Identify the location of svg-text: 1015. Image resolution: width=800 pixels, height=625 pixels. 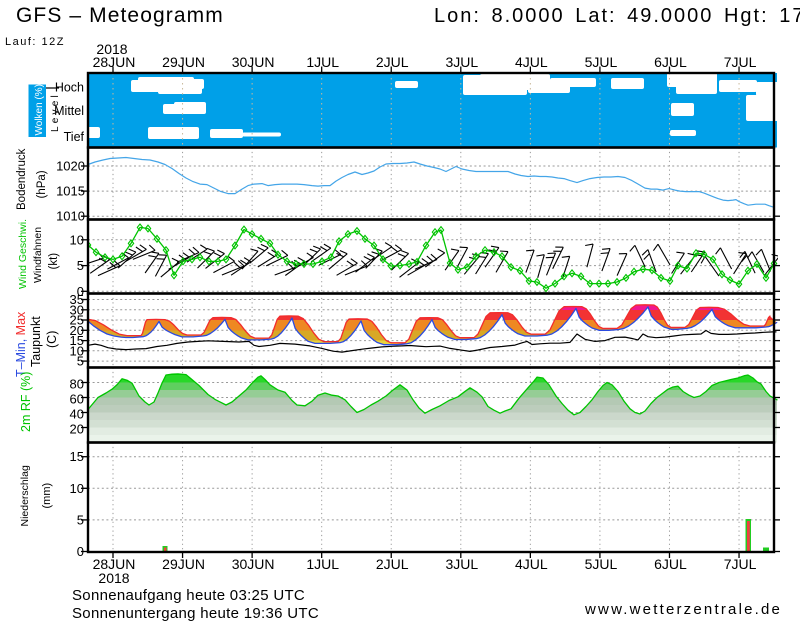
(70, 191).